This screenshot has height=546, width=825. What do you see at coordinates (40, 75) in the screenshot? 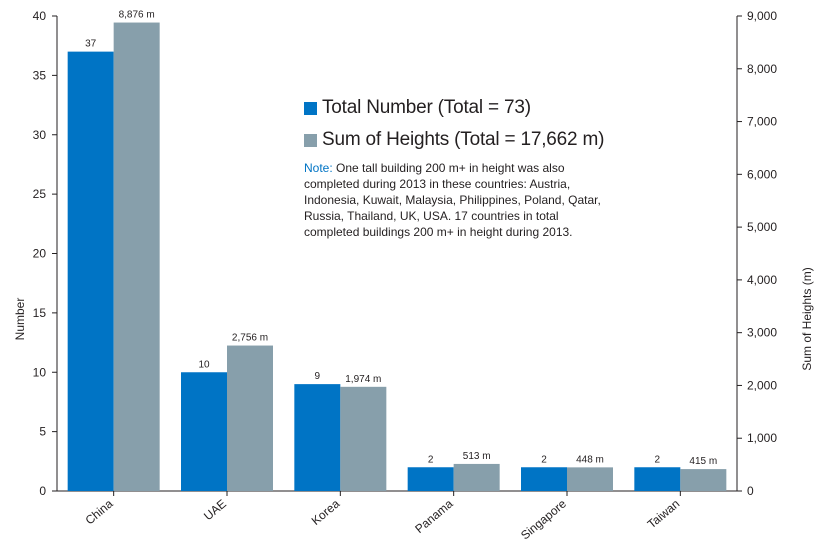
I see `y-tick-label: 35` at bounding box center [40, 75].